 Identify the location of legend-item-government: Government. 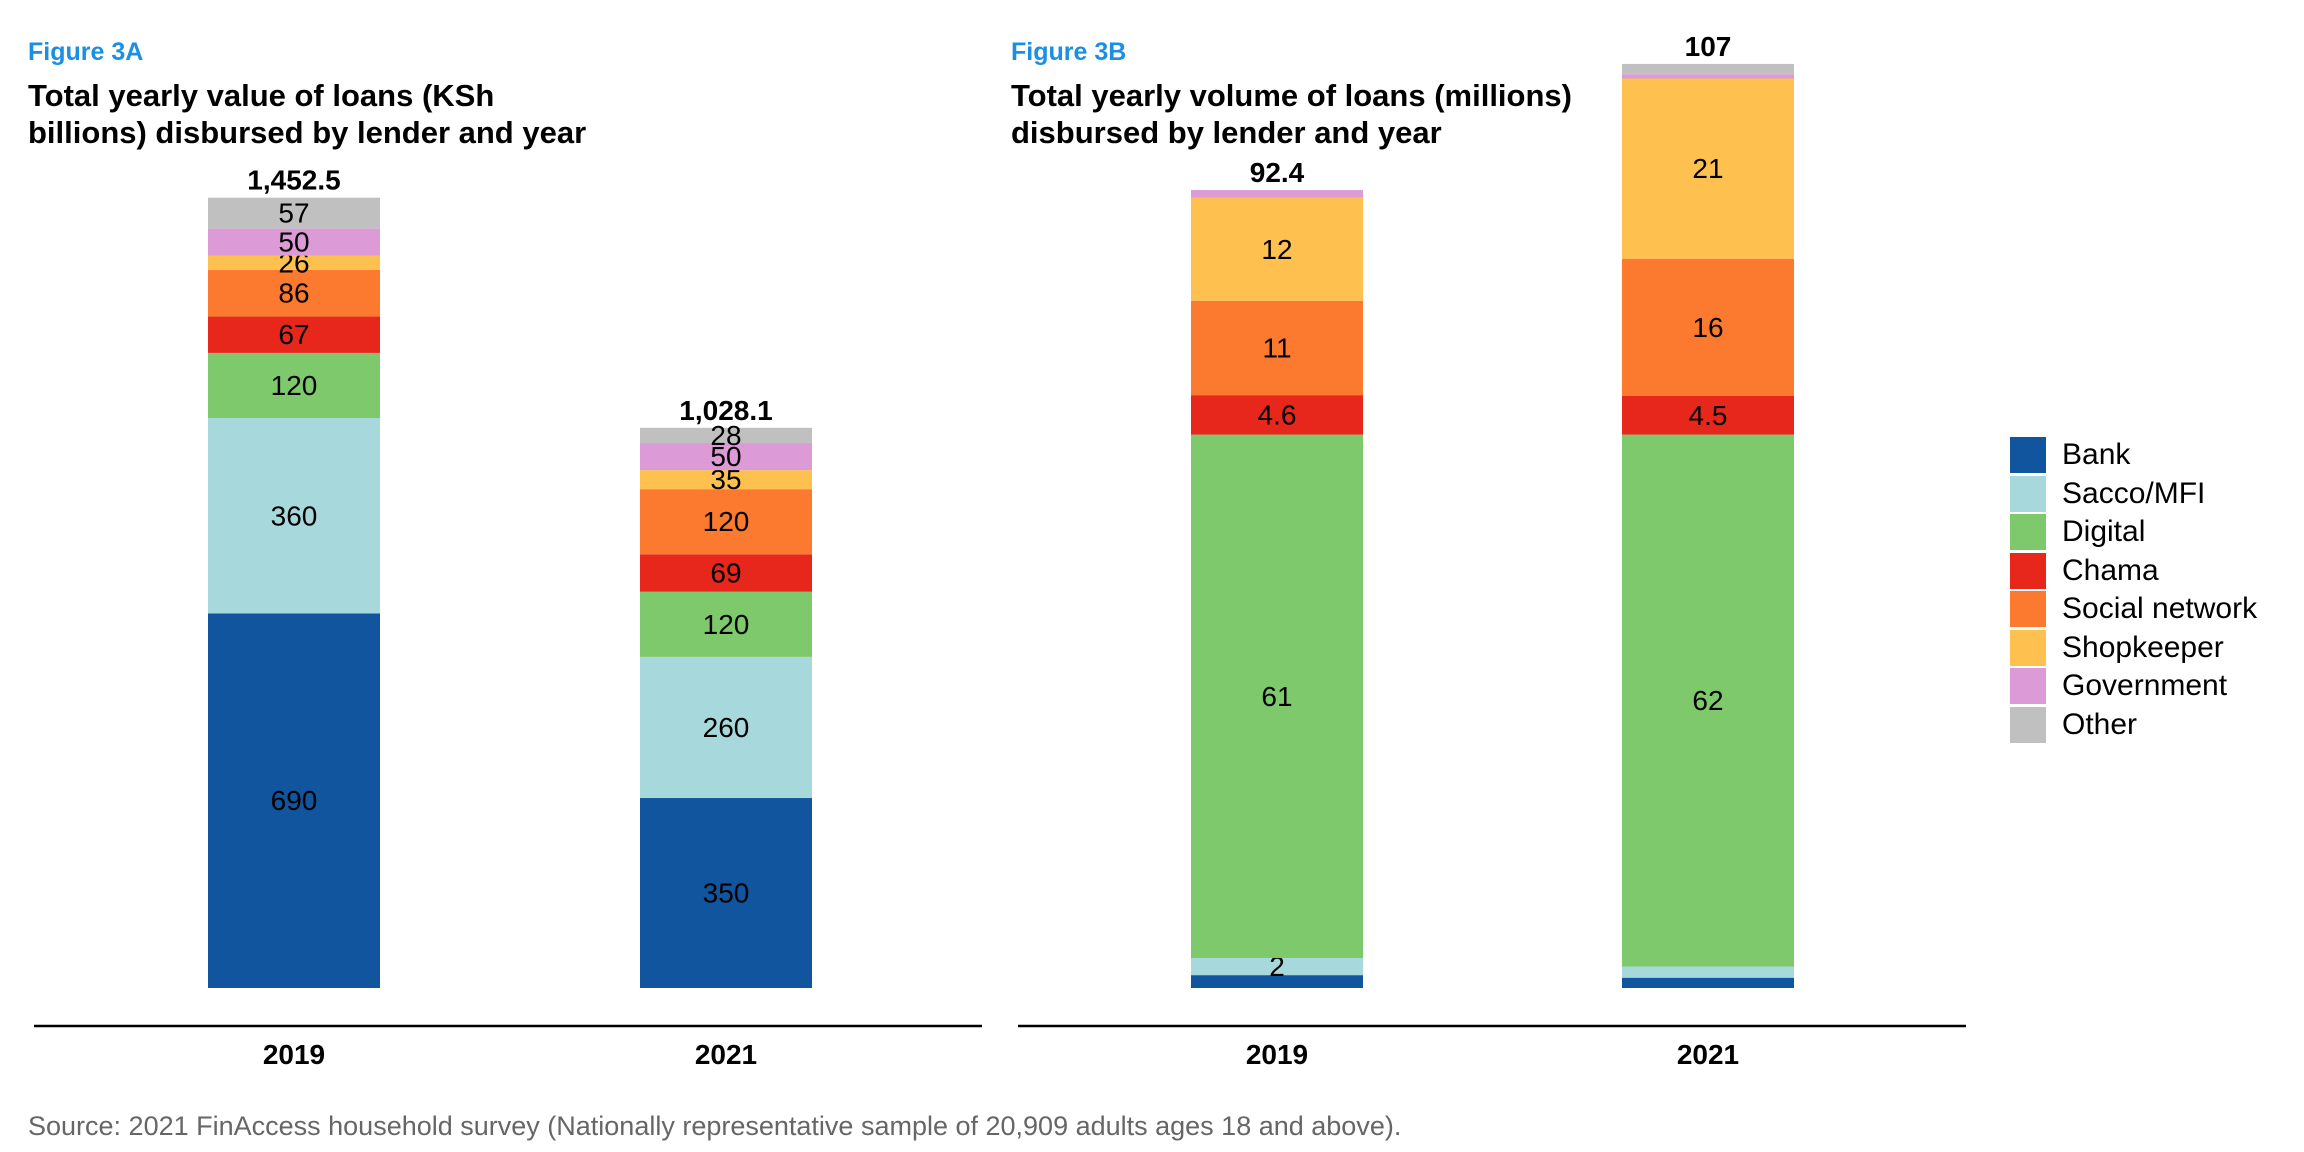
(2133, 686).